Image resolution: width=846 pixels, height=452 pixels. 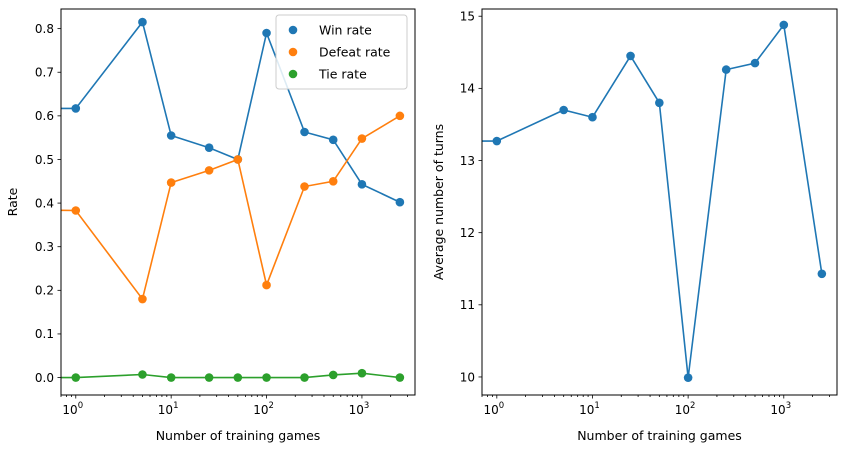 I want to click on y-tick-label: 0.4, so click(x=44, y=203).